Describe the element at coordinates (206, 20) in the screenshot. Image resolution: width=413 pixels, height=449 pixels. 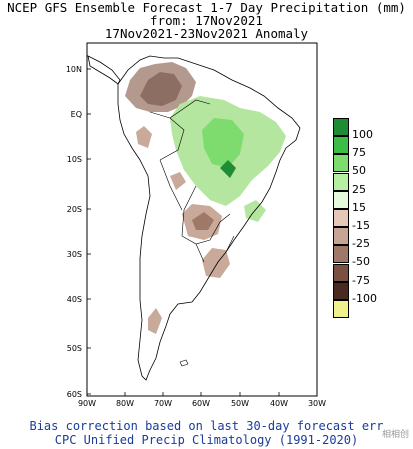
I see `title-line-2: from: 17Nov2021` at that location.